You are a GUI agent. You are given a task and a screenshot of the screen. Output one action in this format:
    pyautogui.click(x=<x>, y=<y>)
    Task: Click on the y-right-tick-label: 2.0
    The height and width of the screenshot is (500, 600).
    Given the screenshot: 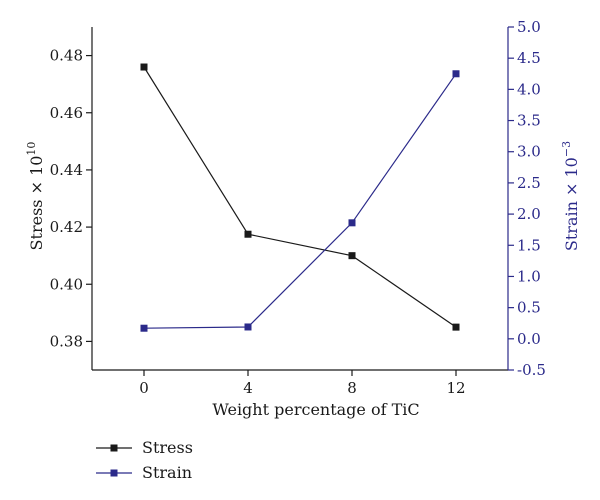 What is the action you would take?
    pyautogui.click(x=529, y=214)
    